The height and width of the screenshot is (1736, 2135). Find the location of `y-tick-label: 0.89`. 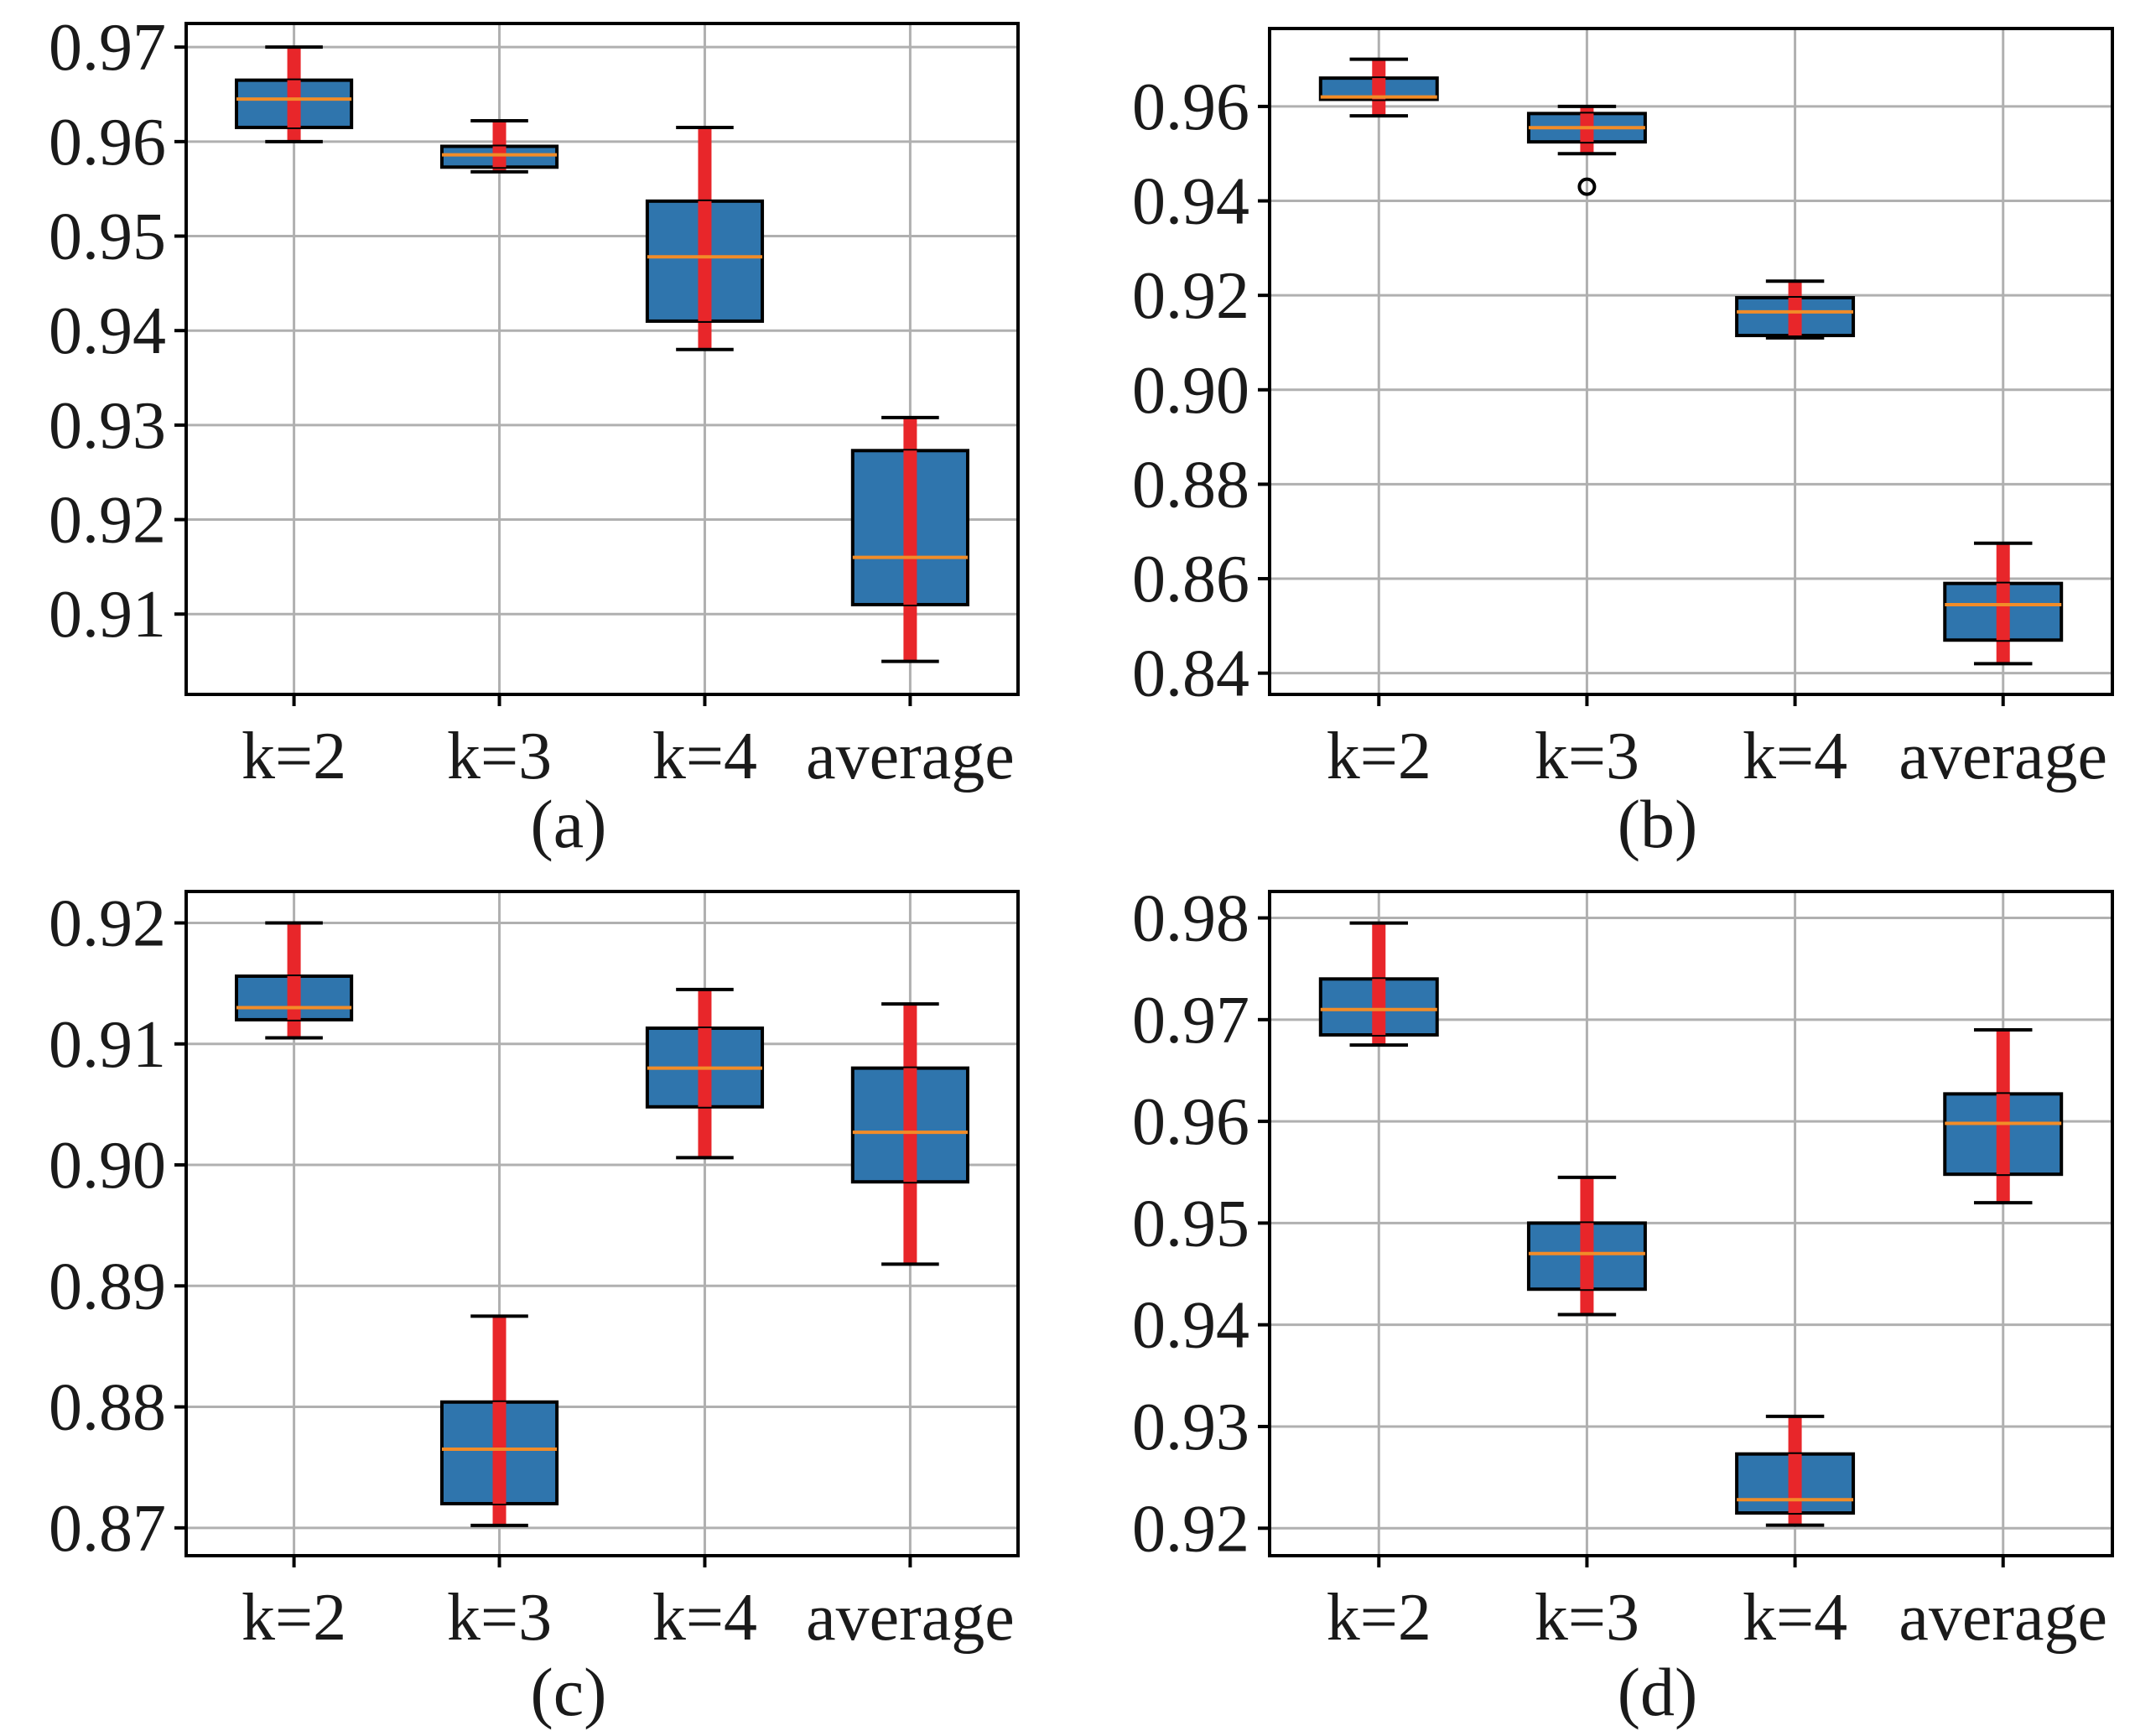

y-tick-label: 0.89 is located at coordinates (107, 1287).